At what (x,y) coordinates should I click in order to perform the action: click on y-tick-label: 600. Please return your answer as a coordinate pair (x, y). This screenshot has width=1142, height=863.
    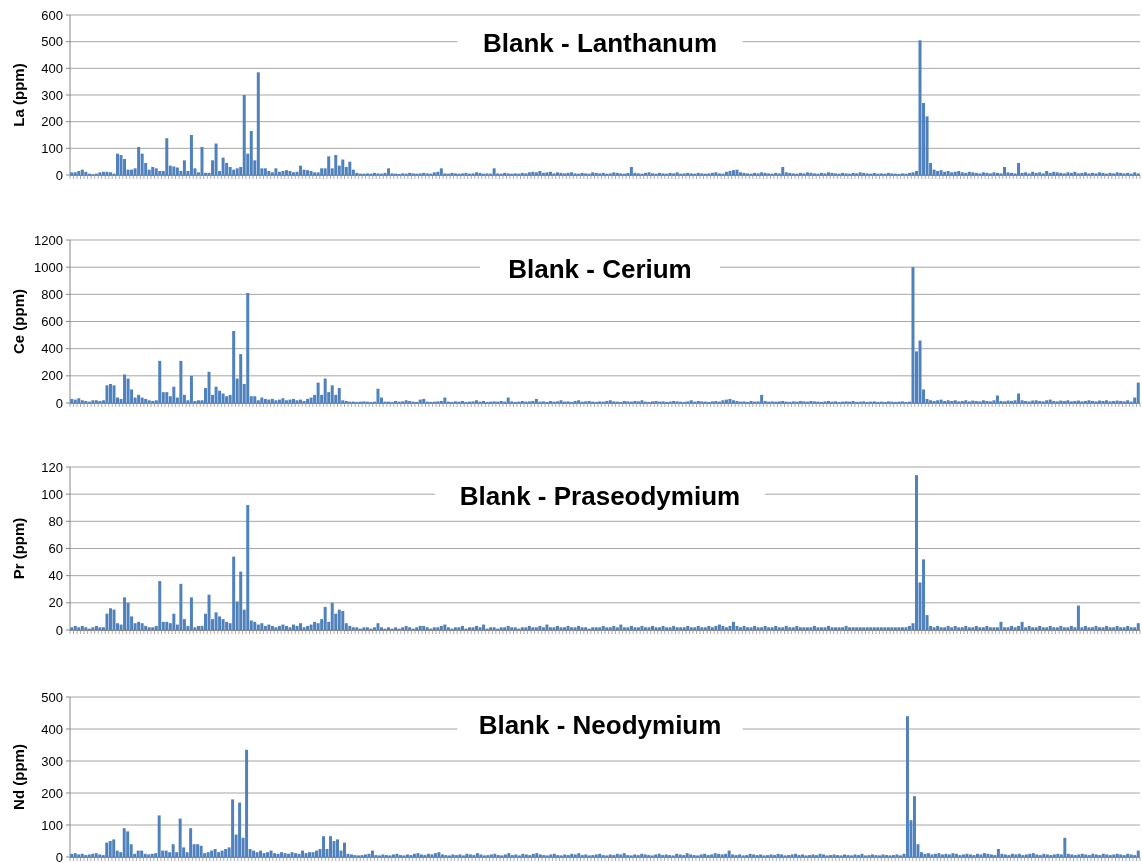
    Looking at the image, I should click on (52, 321).